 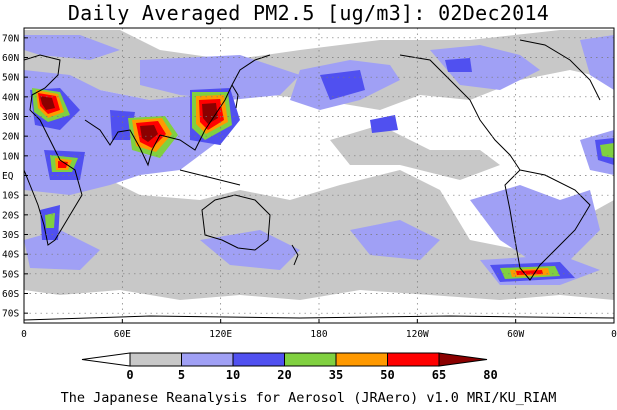 What do you see at coordinates (417, 334) in the screenshot?
I see `lon-label: 120W` at bounding box center [417, 334].